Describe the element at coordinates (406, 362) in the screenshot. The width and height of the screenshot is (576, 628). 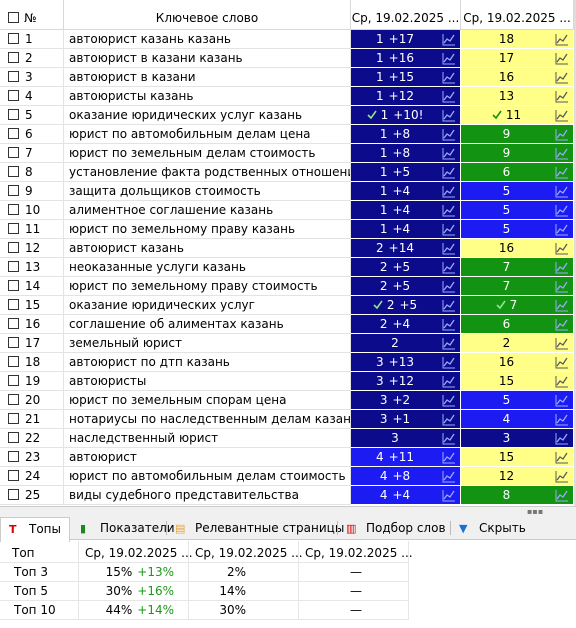
I see `position-cell: 3 +13` at that location.